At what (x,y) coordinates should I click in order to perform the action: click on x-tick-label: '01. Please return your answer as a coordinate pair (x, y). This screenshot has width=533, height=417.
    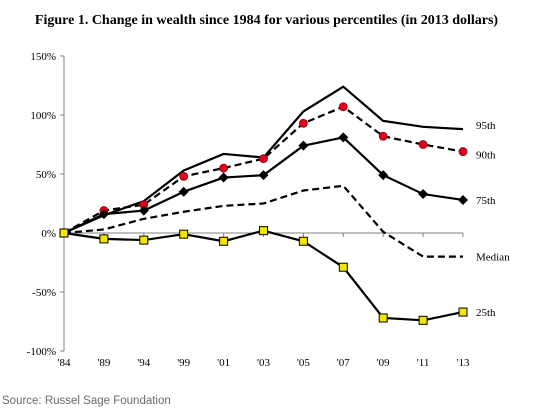
    Looking at the image, I should click on (223, 363).